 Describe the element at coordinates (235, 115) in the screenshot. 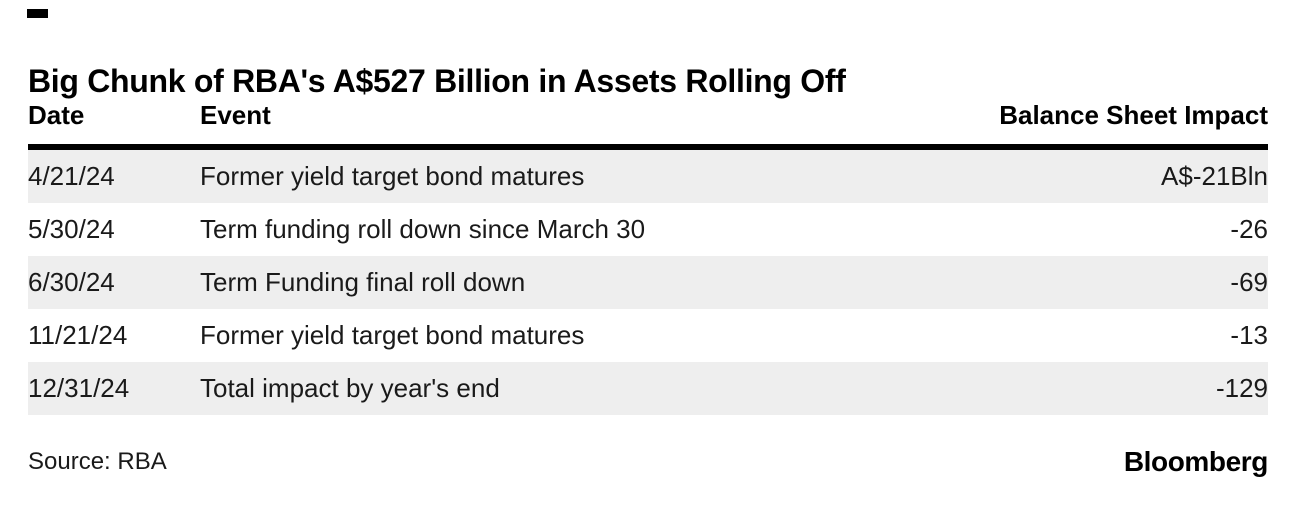

I see `column-header-event: Event` at that location.